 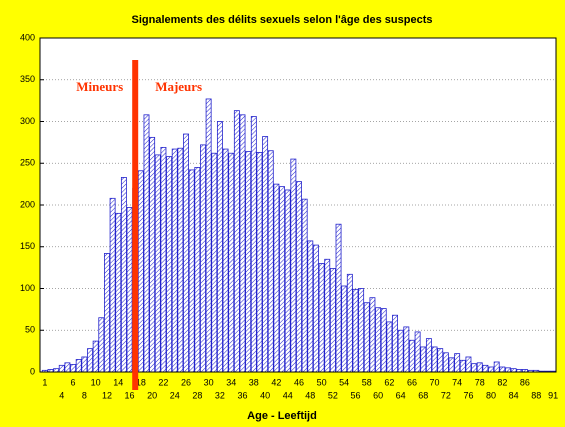 What do you see at coordinates (178, 86) in the screenshot?
I see `annotation: Majeurs` at bounding box center [178, 86].